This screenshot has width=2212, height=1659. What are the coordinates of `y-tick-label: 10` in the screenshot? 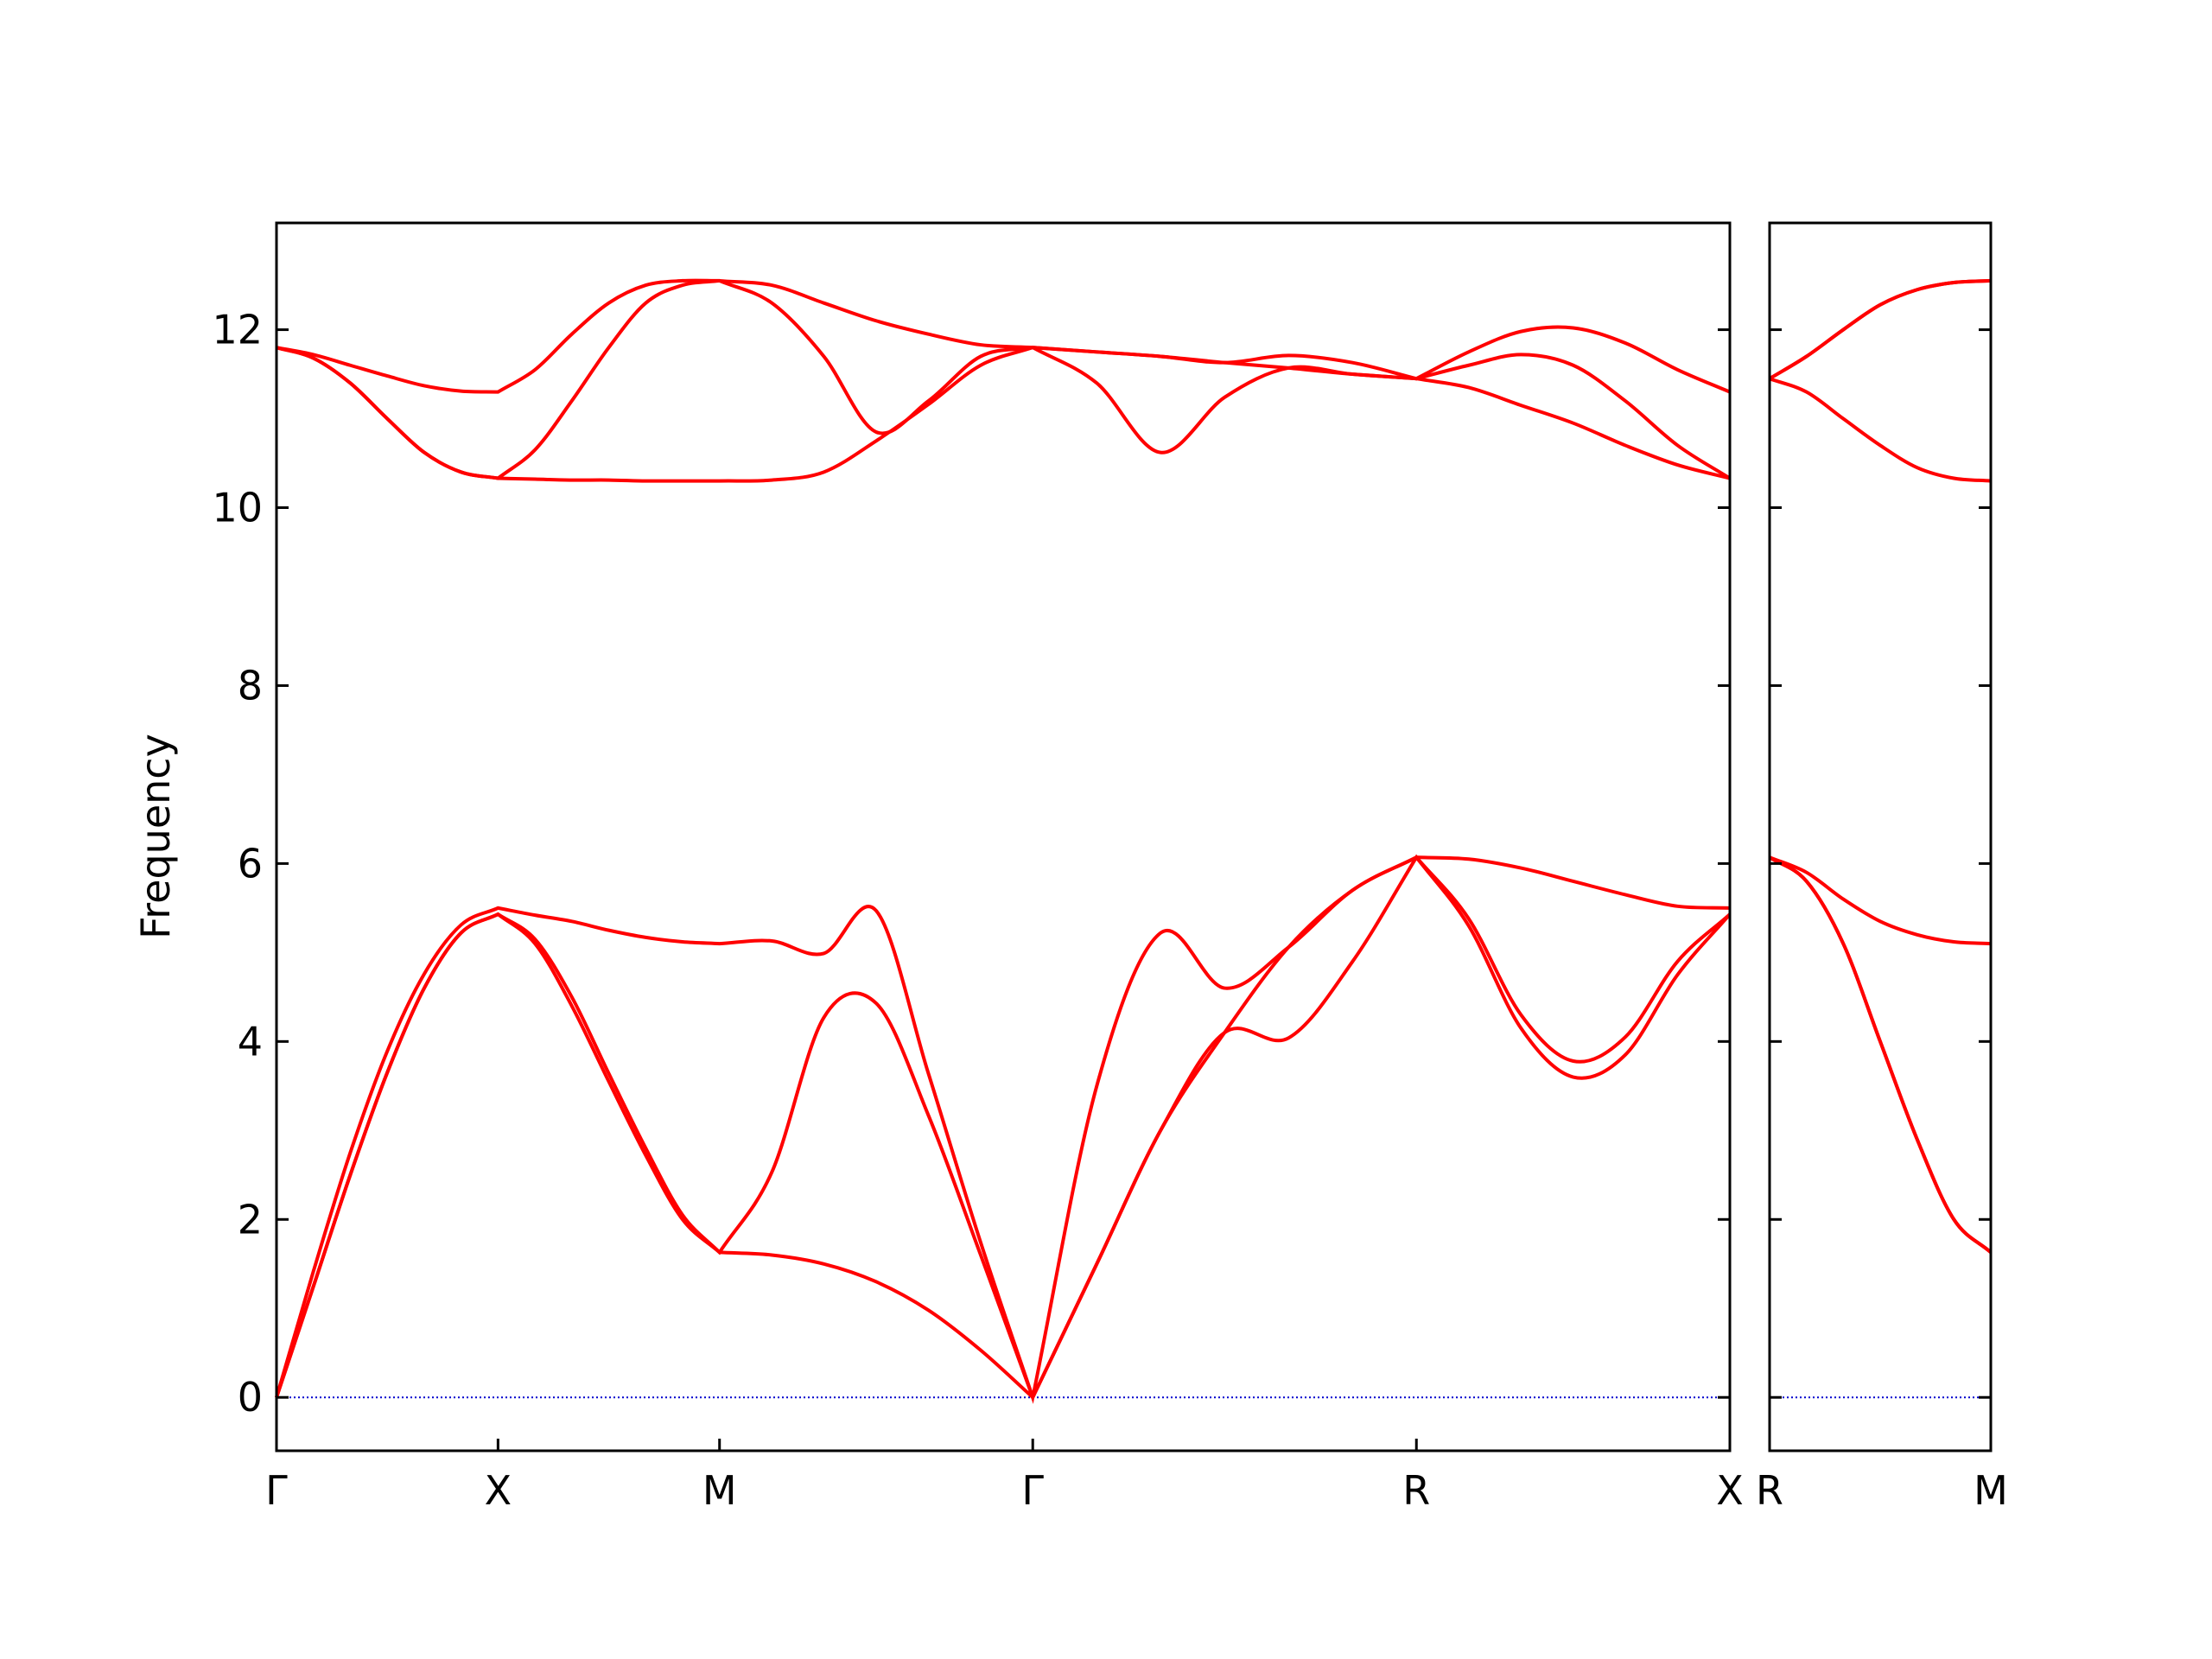 It's located at (237, 508).